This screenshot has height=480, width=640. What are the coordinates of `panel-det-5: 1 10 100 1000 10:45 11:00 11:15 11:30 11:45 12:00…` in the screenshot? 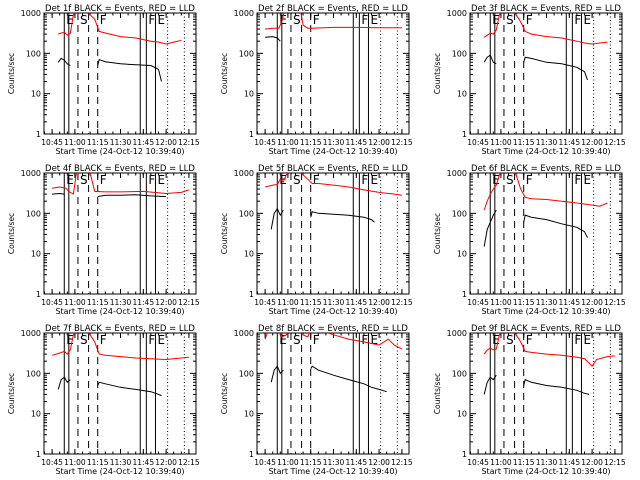 It's located at (316, 240).